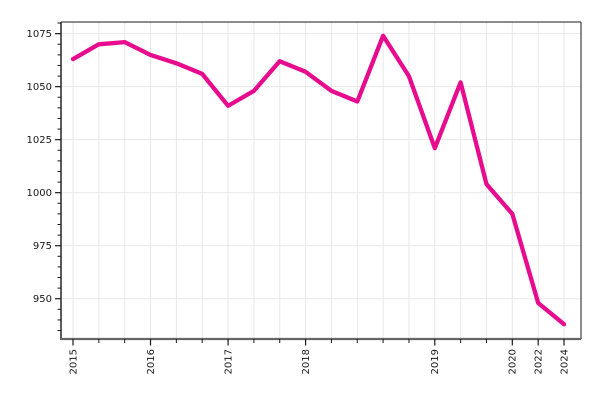 The width and height of the screenshot is (600, 400). What do you see at coordinates (39, 193) in the screenshot?
I see `y-tick-label: 1000` at bounding box center [39, 193].